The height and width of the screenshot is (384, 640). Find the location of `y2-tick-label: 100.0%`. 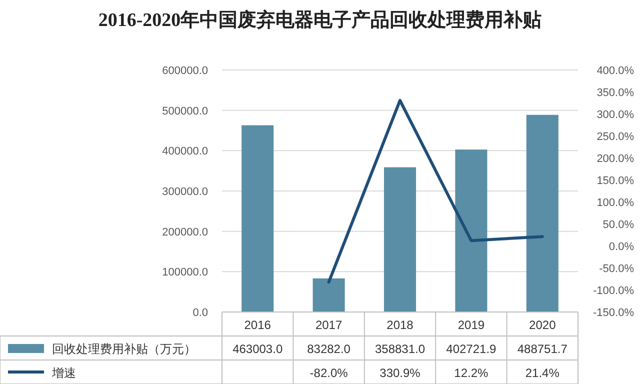

y2-tick-label: 100.0% is located at coordinates (615, 203).